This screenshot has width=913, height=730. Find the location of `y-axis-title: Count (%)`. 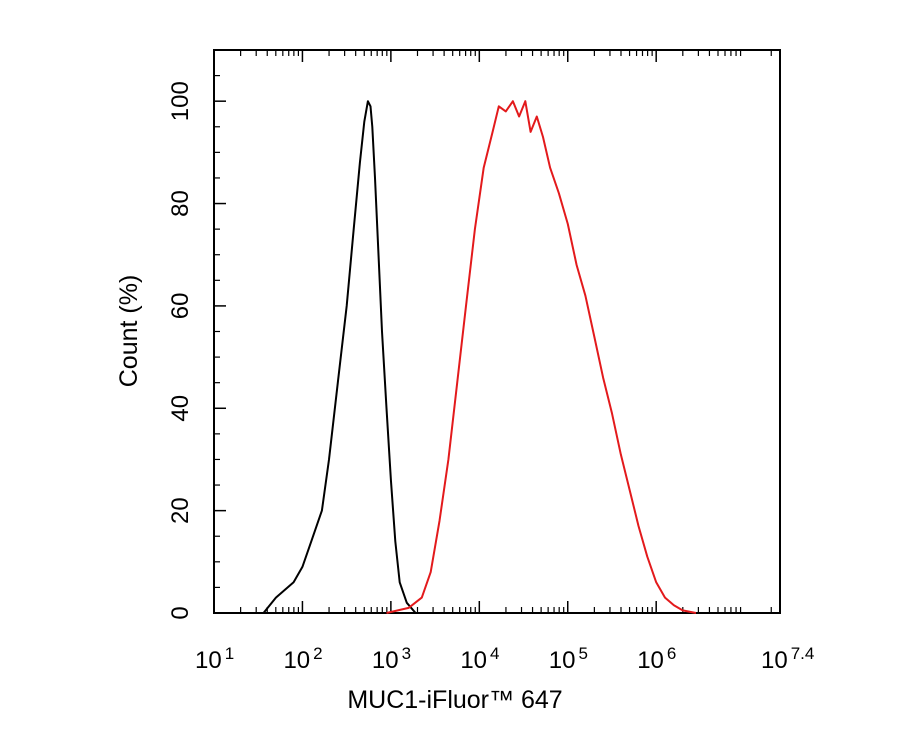

y-axis-title: Count (%) is located at coordinates (129, 331).